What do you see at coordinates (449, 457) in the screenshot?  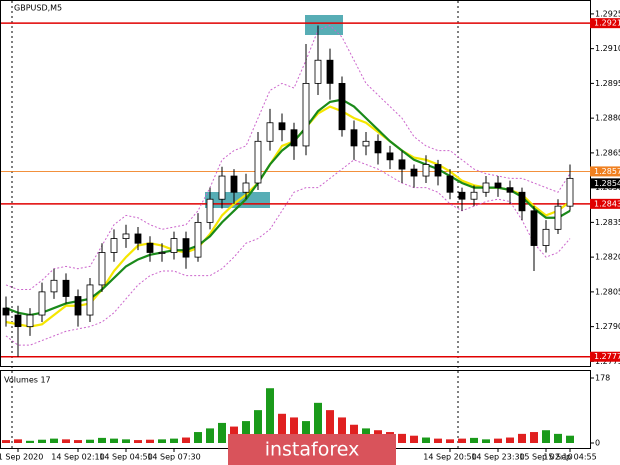 I see `x-tick-label: 14 Sep 20:50` at bounding box center [449, 457].